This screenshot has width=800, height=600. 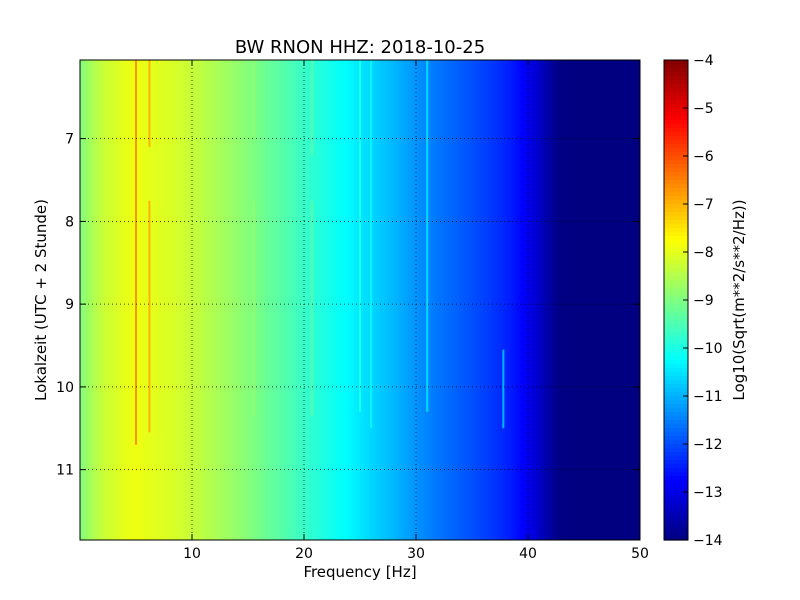 What do you see at coordinates (640, 554) in the screenshot?
I see `x-tick-label: 50` at bounding box center [640, 554].